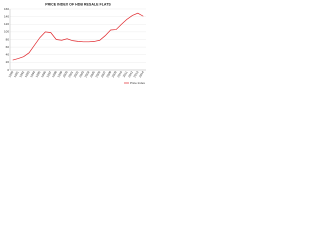 This screenshot has height=240, width=320. I want to click on y-tick-label: 60, so click(8, 47).